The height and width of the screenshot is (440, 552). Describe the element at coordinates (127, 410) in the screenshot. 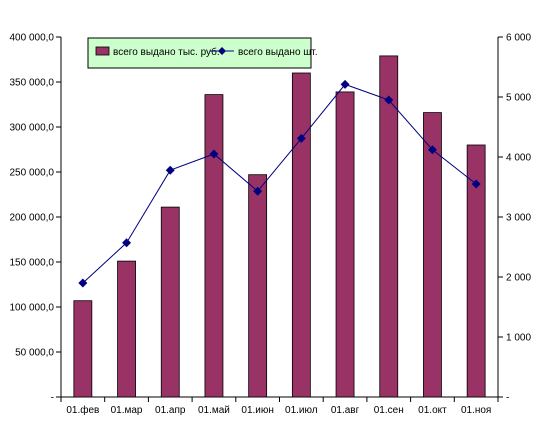

I see `x-tick-label: 01.мар` at that location.